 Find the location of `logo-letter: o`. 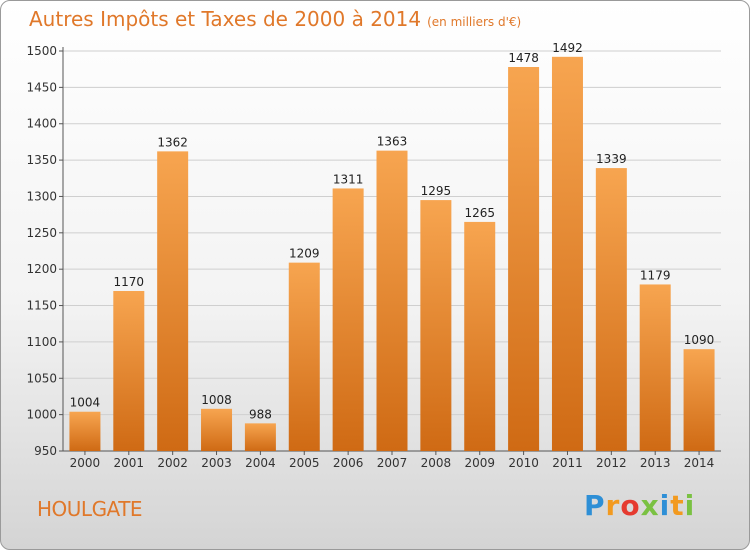

logo-letter: o is located at coordinates (630, 505).